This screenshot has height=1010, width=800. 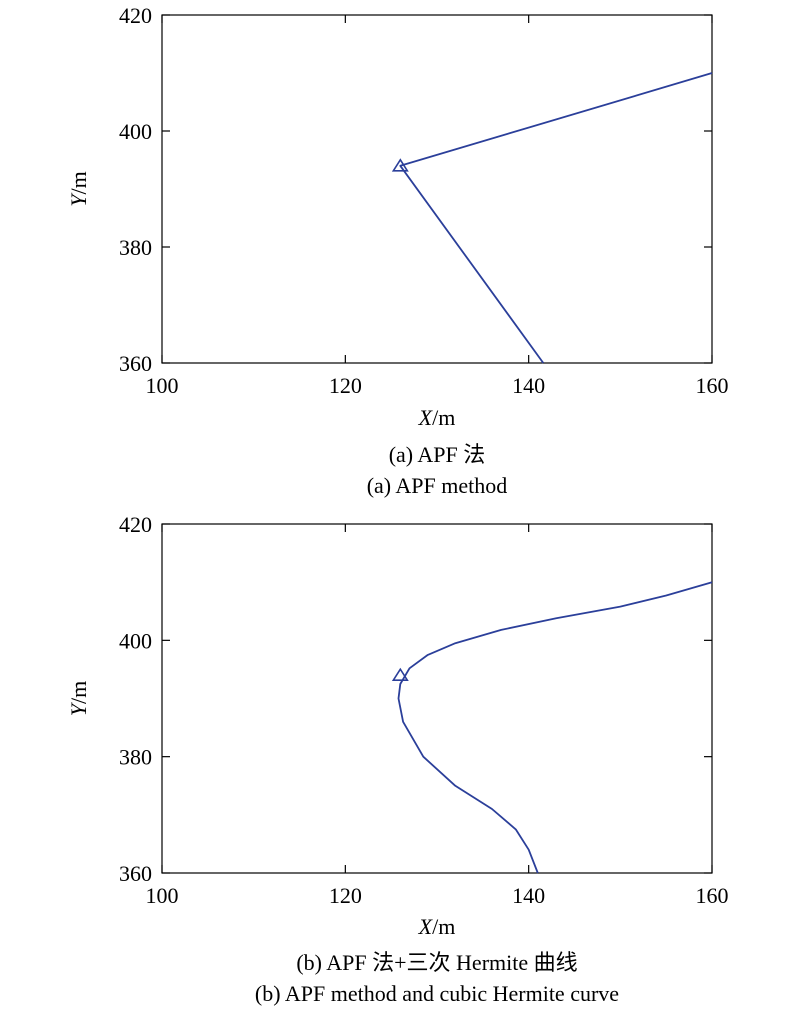 I want to click on caption-chinese: (a) APF 法, so click(x=437, y=454).